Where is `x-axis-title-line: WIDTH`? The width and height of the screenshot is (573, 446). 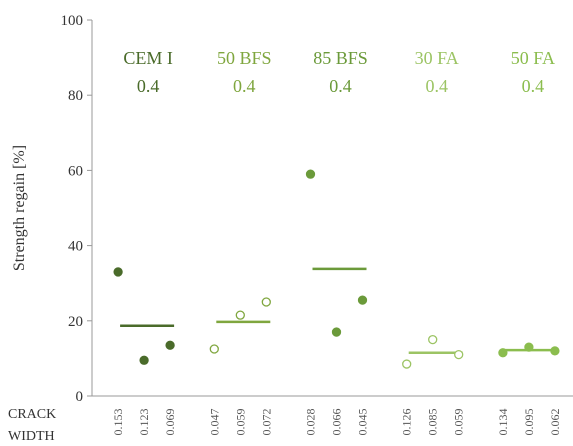
x-axis-title-line: WIDTH is located at coordinates (31, 436).